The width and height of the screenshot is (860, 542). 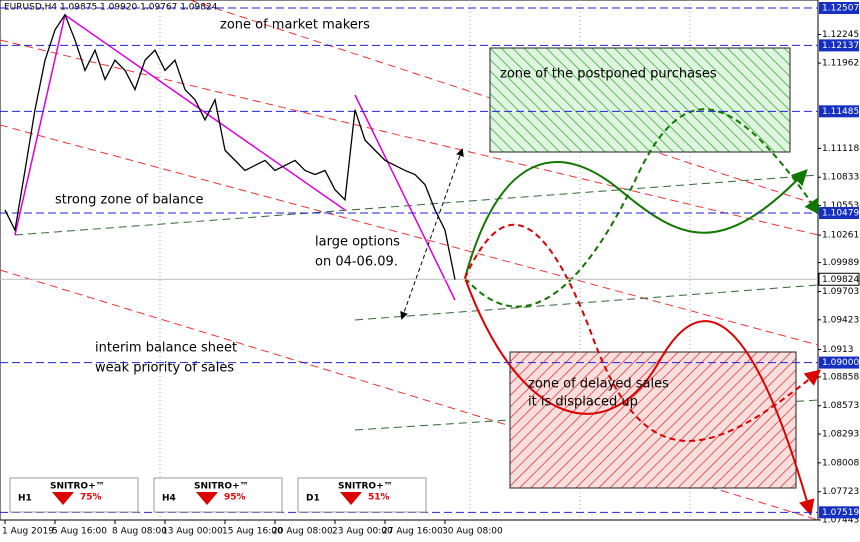 I want to click on x-tick-label: 1 Aug 2019, so click(x=28, y=532).